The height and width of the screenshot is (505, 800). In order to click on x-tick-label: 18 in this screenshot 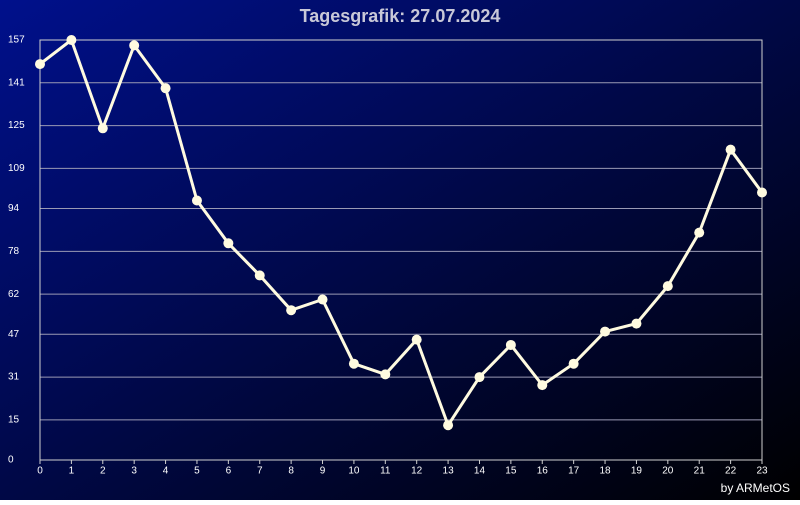, I will do `click(605, 471)`.